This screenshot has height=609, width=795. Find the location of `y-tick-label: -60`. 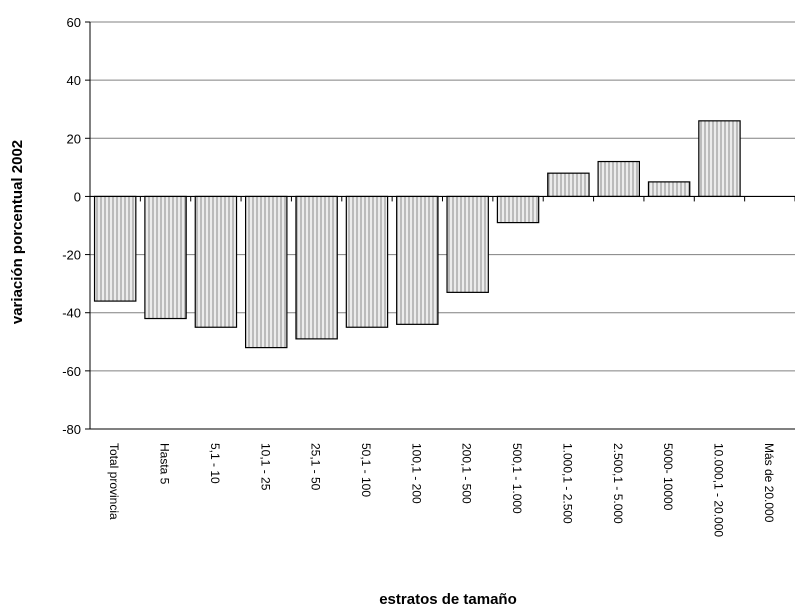

y-tick-label: -60 is located at coordinates (71, 371).